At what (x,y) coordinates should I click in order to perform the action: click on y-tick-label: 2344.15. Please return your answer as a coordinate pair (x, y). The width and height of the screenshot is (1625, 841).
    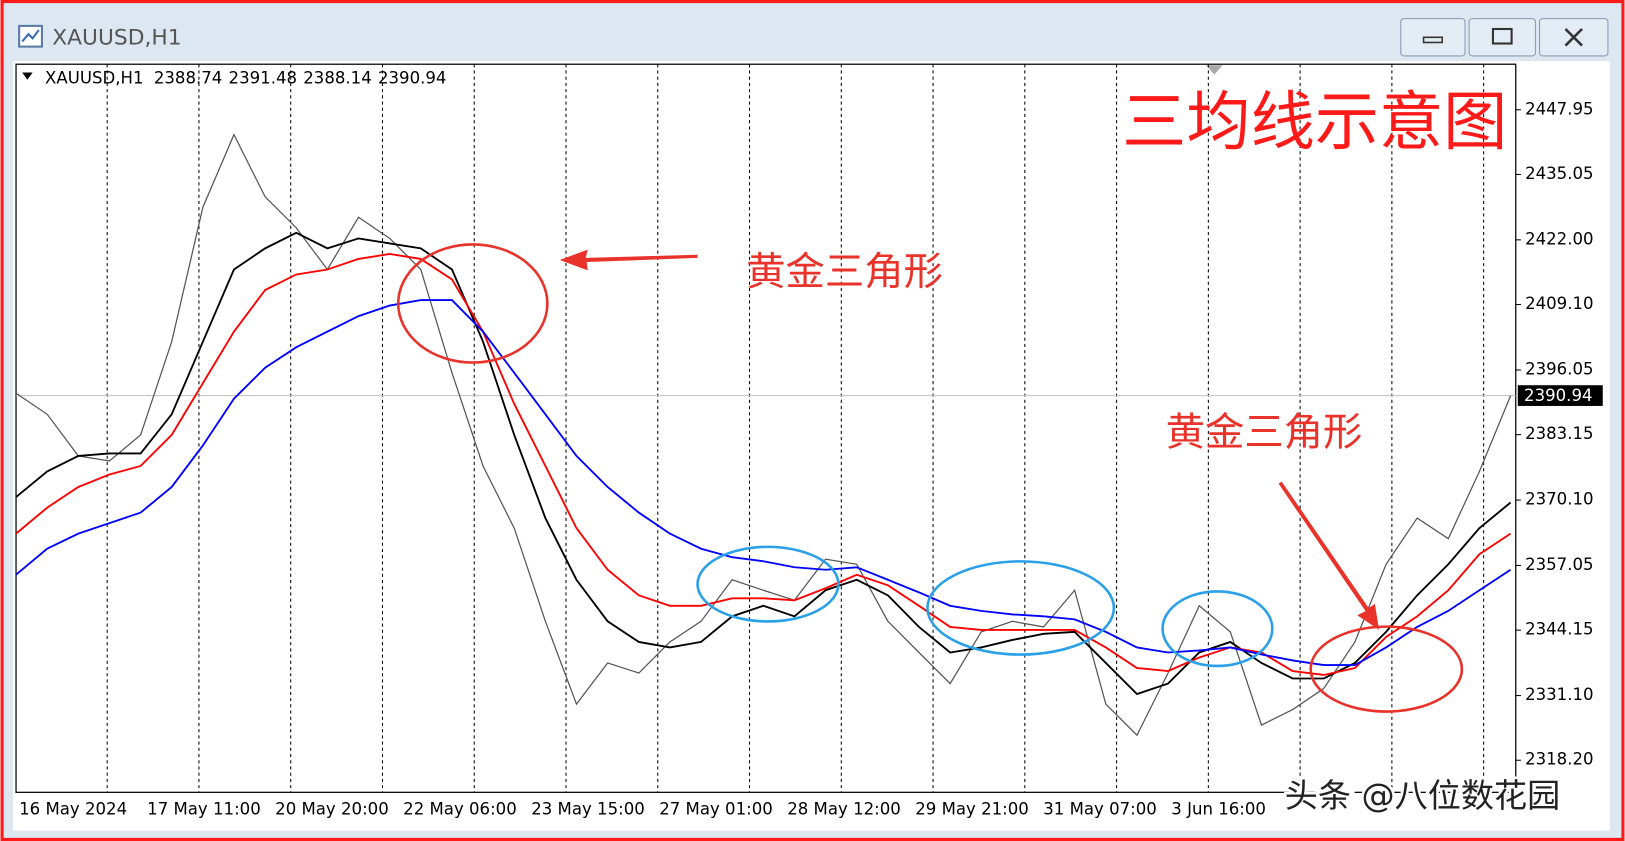
    Looking at the image, I should click on (1559, 629).